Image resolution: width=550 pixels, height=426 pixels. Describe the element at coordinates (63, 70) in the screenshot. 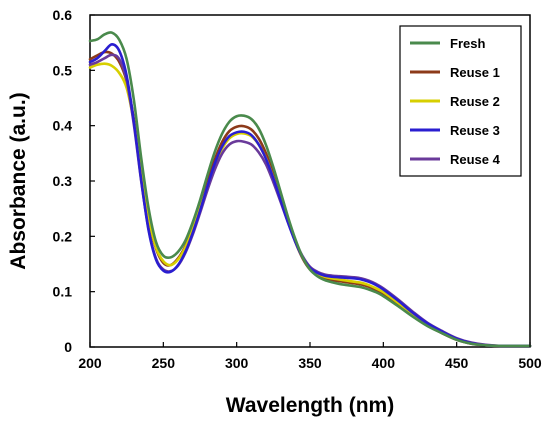

I see `y-tick-label: 0.5` at that location.